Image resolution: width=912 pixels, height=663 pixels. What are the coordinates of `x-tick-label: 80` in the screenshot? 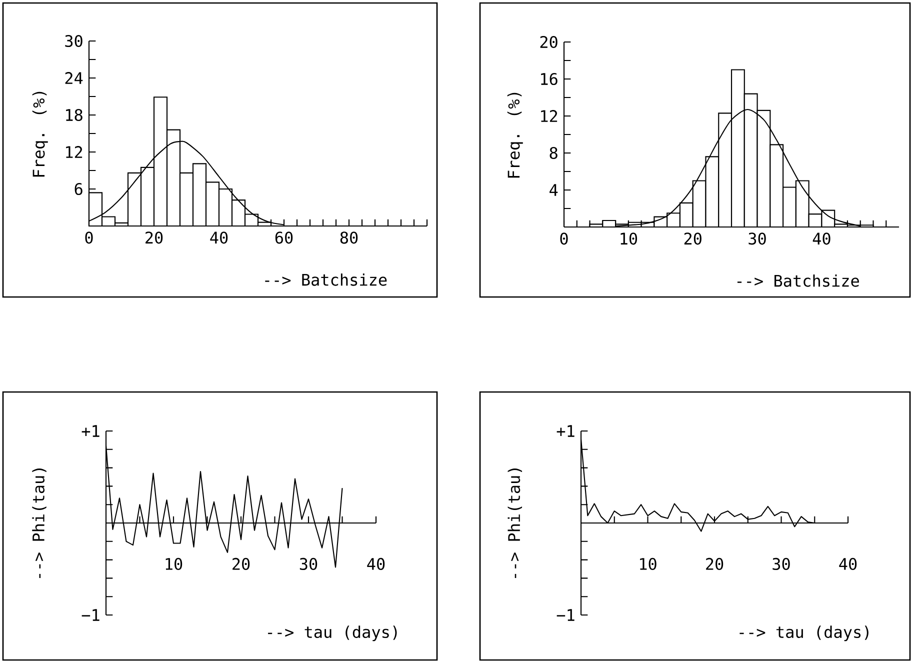 It's located at (349, 238).